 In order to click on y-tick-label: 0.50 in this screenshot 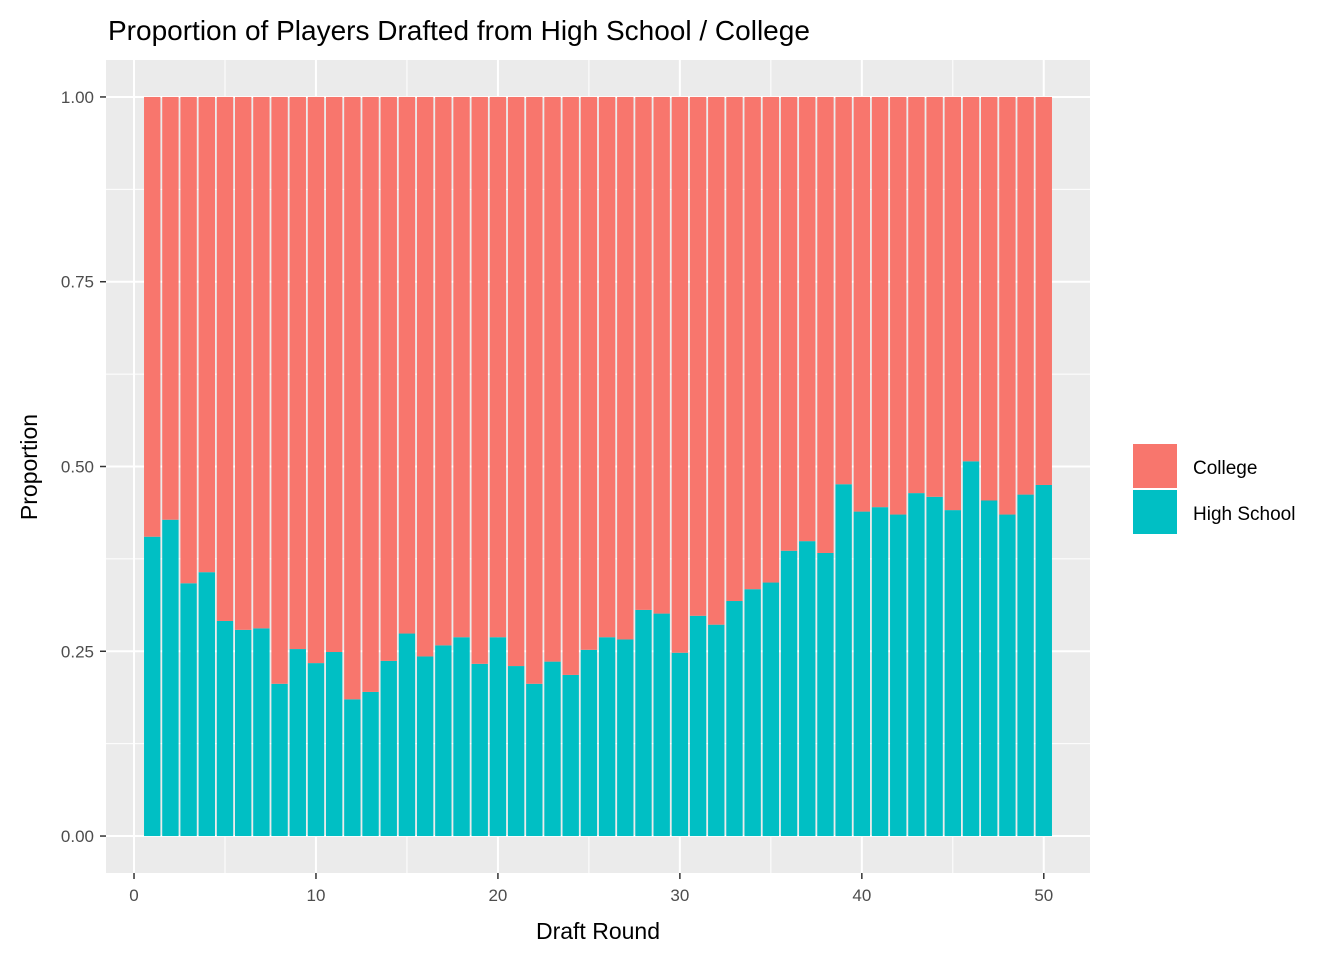, I will do `click(77, 467)`.